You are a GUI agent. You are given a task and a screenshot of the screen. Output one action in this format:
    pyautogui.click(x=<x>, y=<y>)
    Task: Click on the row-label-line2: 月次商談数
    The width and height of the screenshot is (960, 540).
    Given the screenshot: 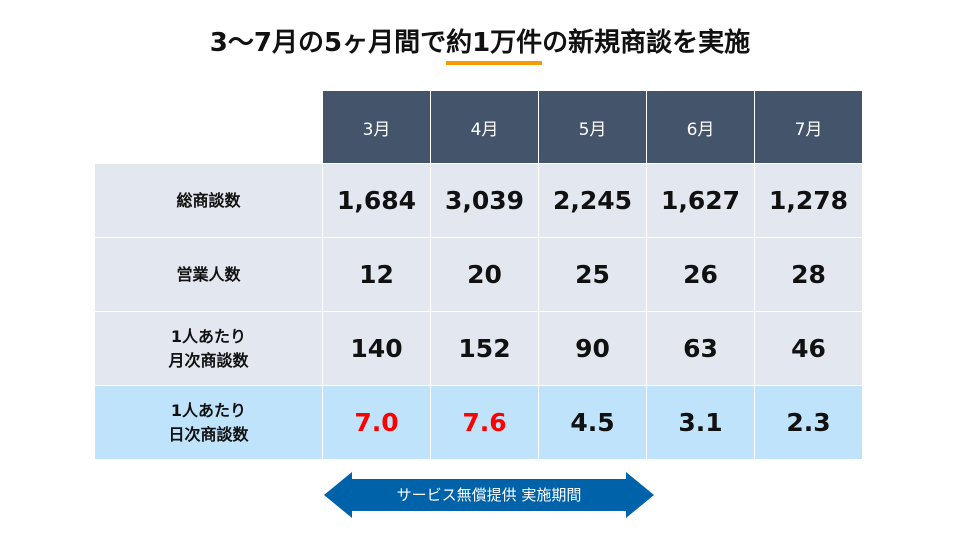 What is the action you would take?
    pyautogui.click(x=208, y=360)
    